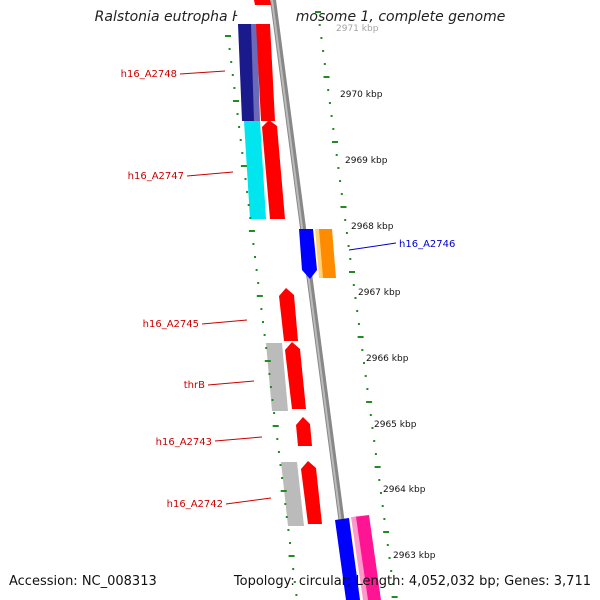 The width and height of the screenshot is (600, 600). What do you see at coordinates (361, 95) in the screenshot?
I see `kbp-label-2970: 2970 kbp` at bounding box center [361, 95].